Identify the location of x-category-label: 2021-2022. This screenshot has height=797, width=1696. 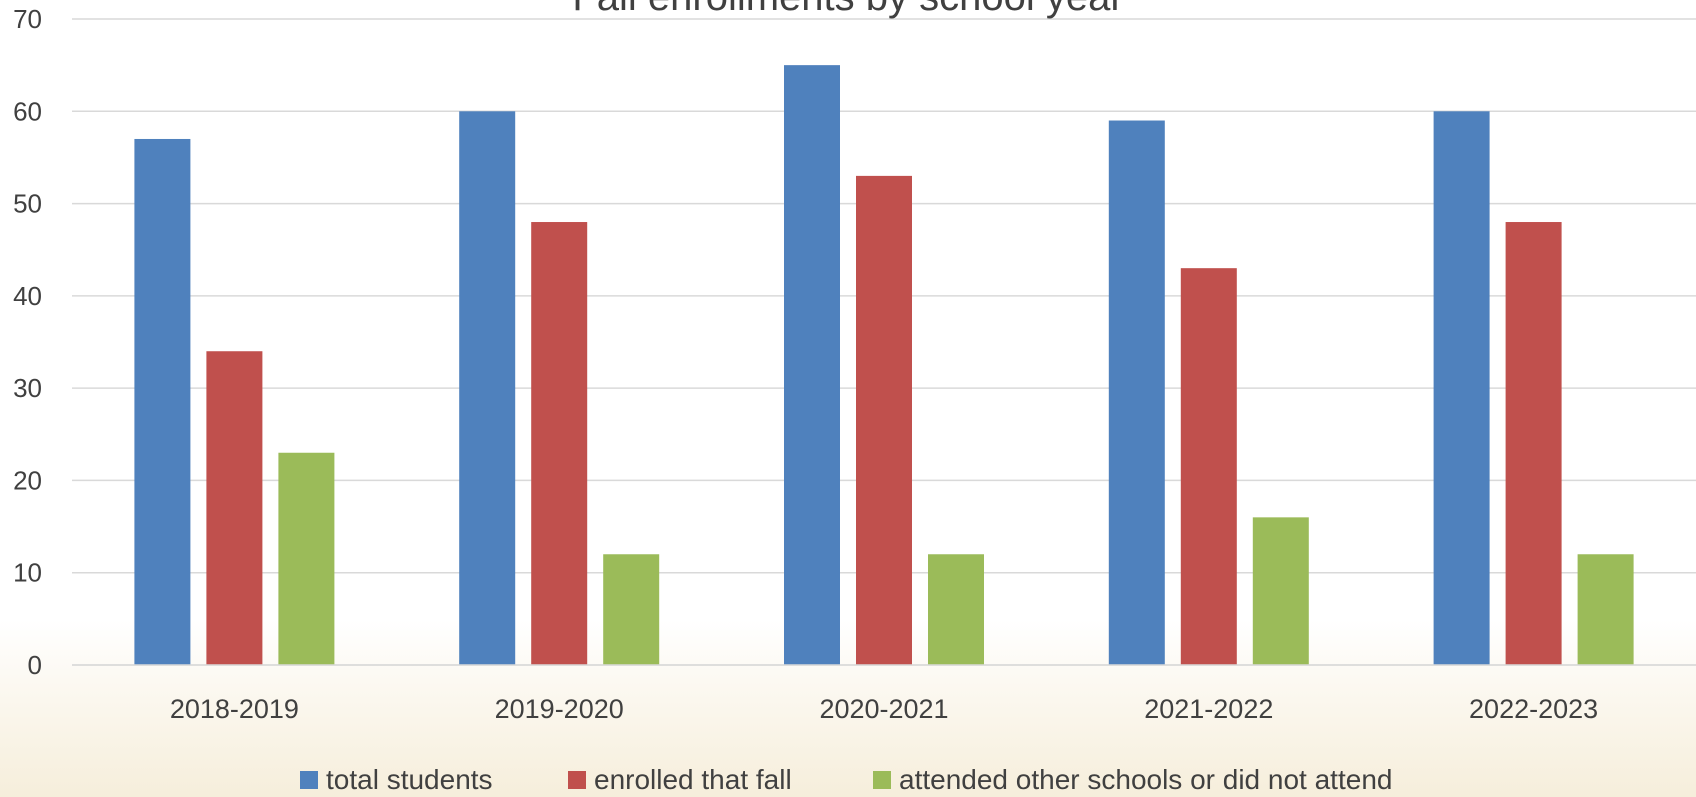
(1208, 709).